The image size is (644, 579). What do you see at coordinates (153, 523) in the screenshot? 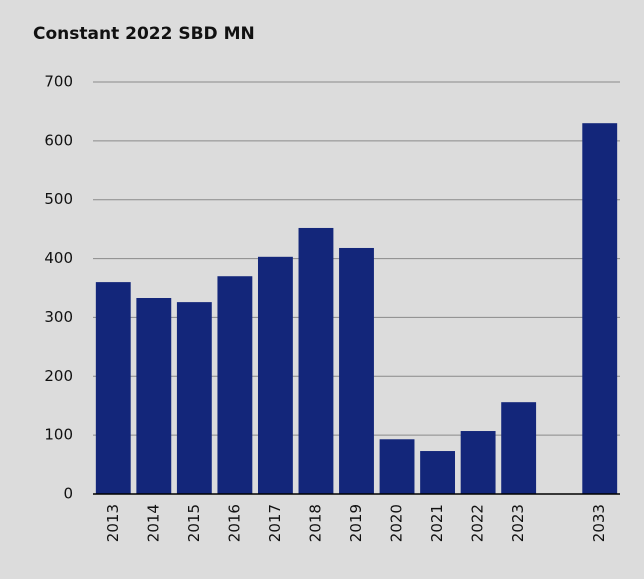
I see `x-tick-label: 2014` at bounding box center [153, 523].